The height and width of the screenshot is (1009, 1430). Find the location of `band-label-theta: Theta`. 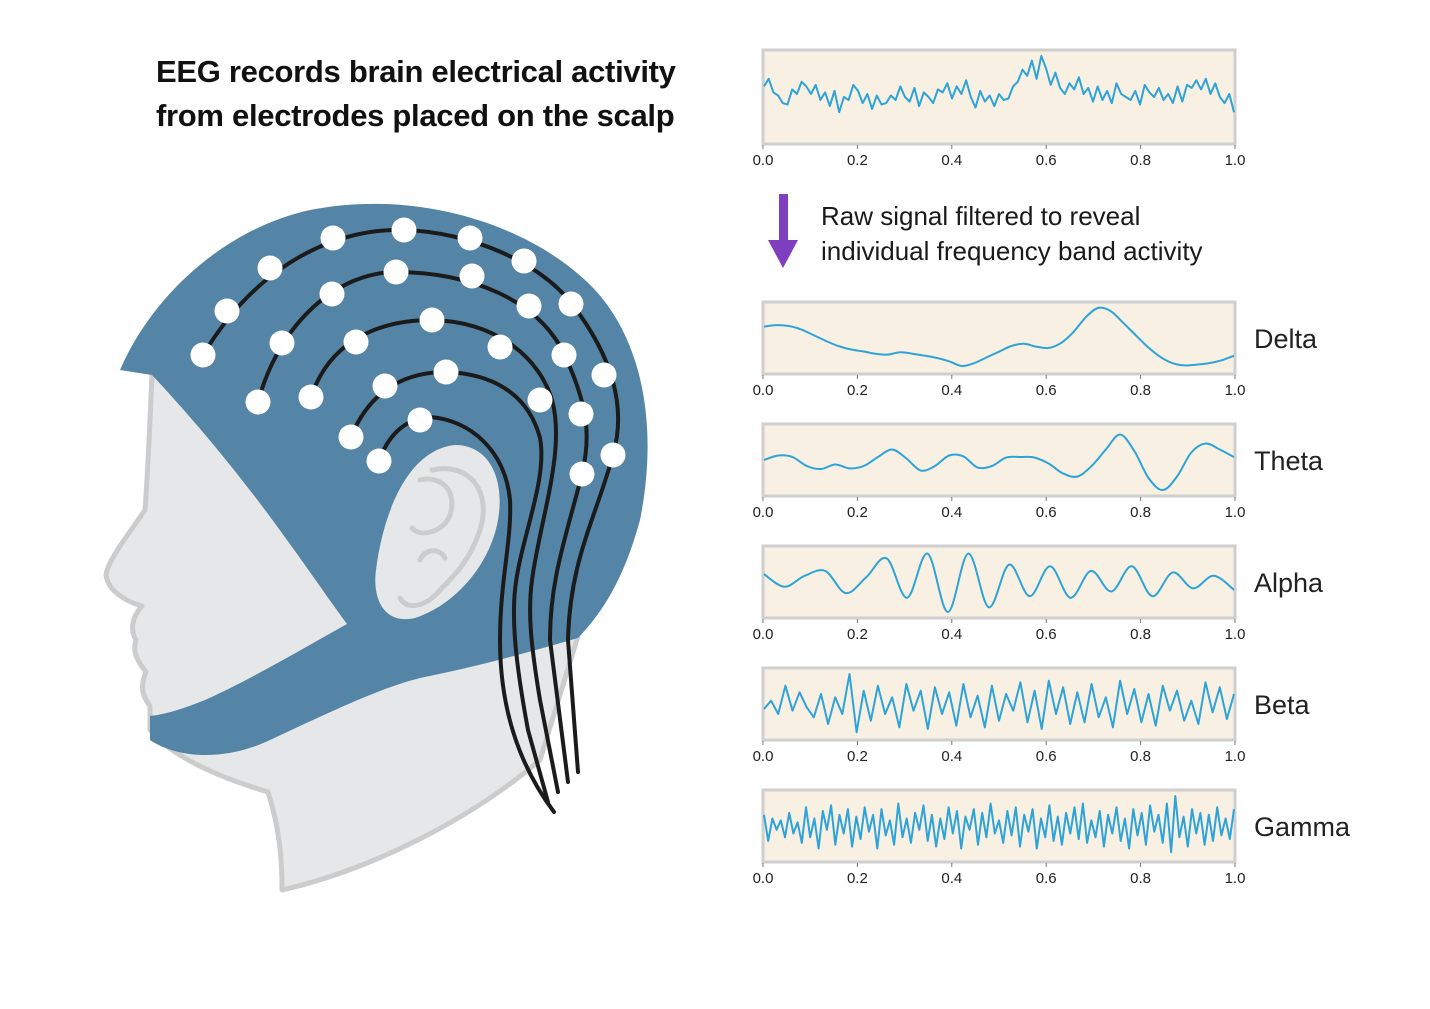

band-label-theta: Theta is located at coordinates (1289, 461).